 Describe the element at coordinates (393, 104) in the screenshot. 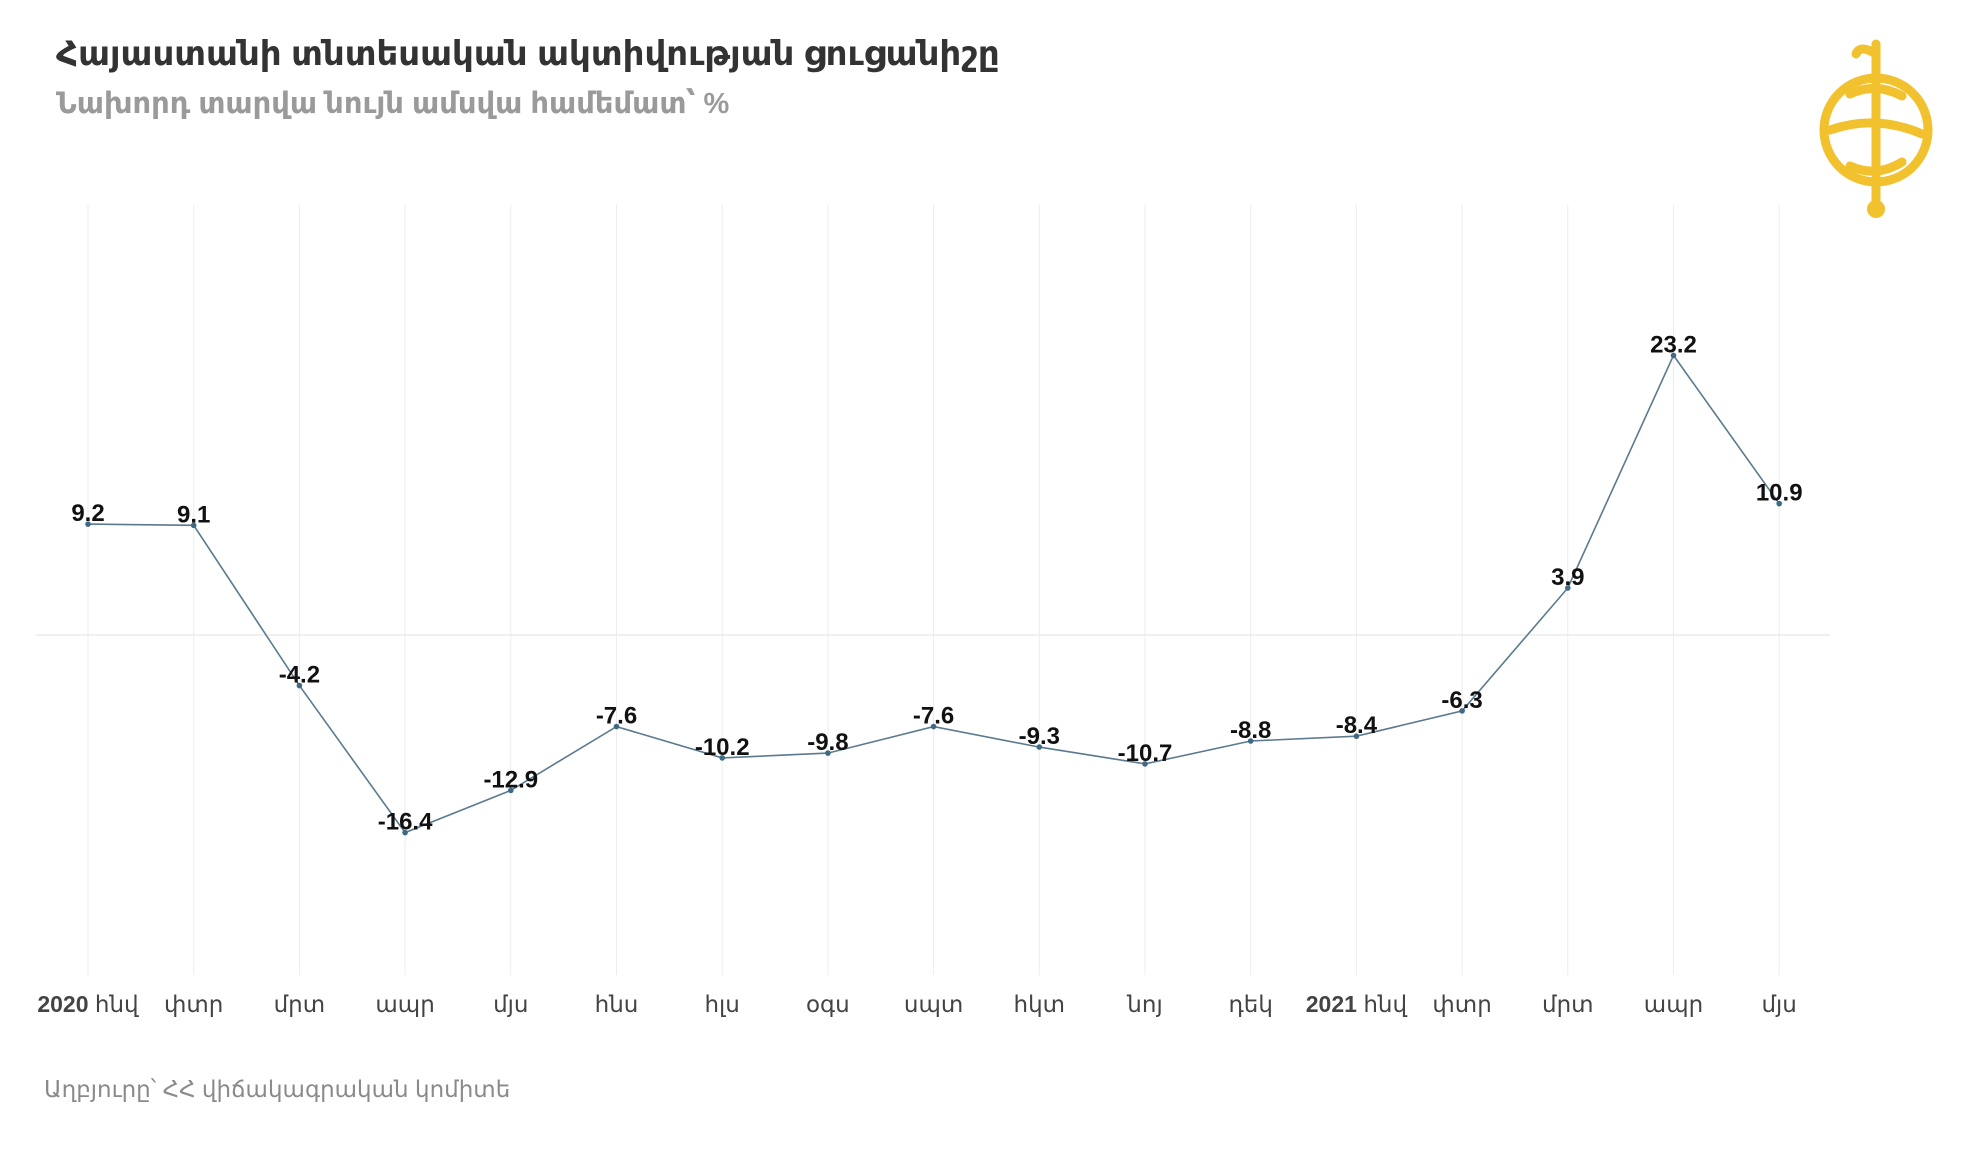

I see `chart-subtitle: Նախորդ տարվա նույն ամսվա համեմատ՝ %` at that location.